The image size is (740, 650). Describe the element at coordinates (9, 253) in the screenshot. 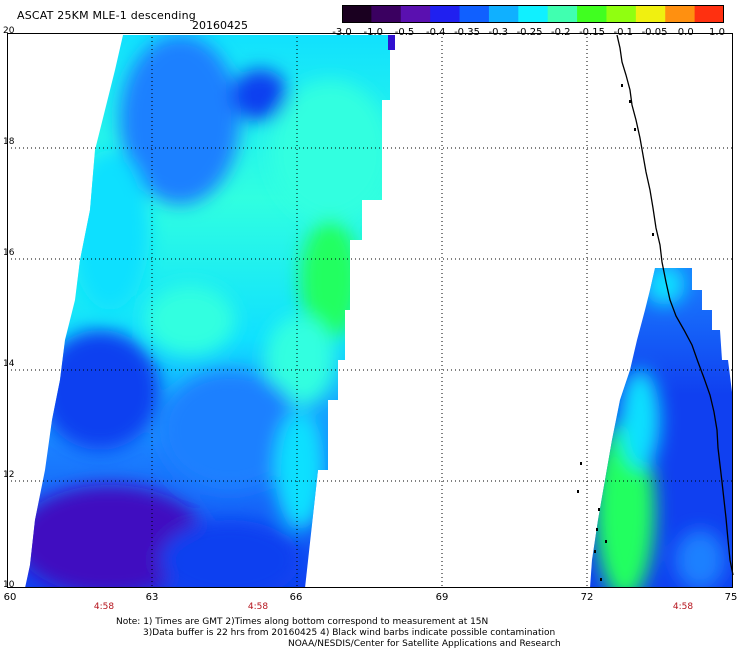

I see `lat-label-16: 16` at that location.